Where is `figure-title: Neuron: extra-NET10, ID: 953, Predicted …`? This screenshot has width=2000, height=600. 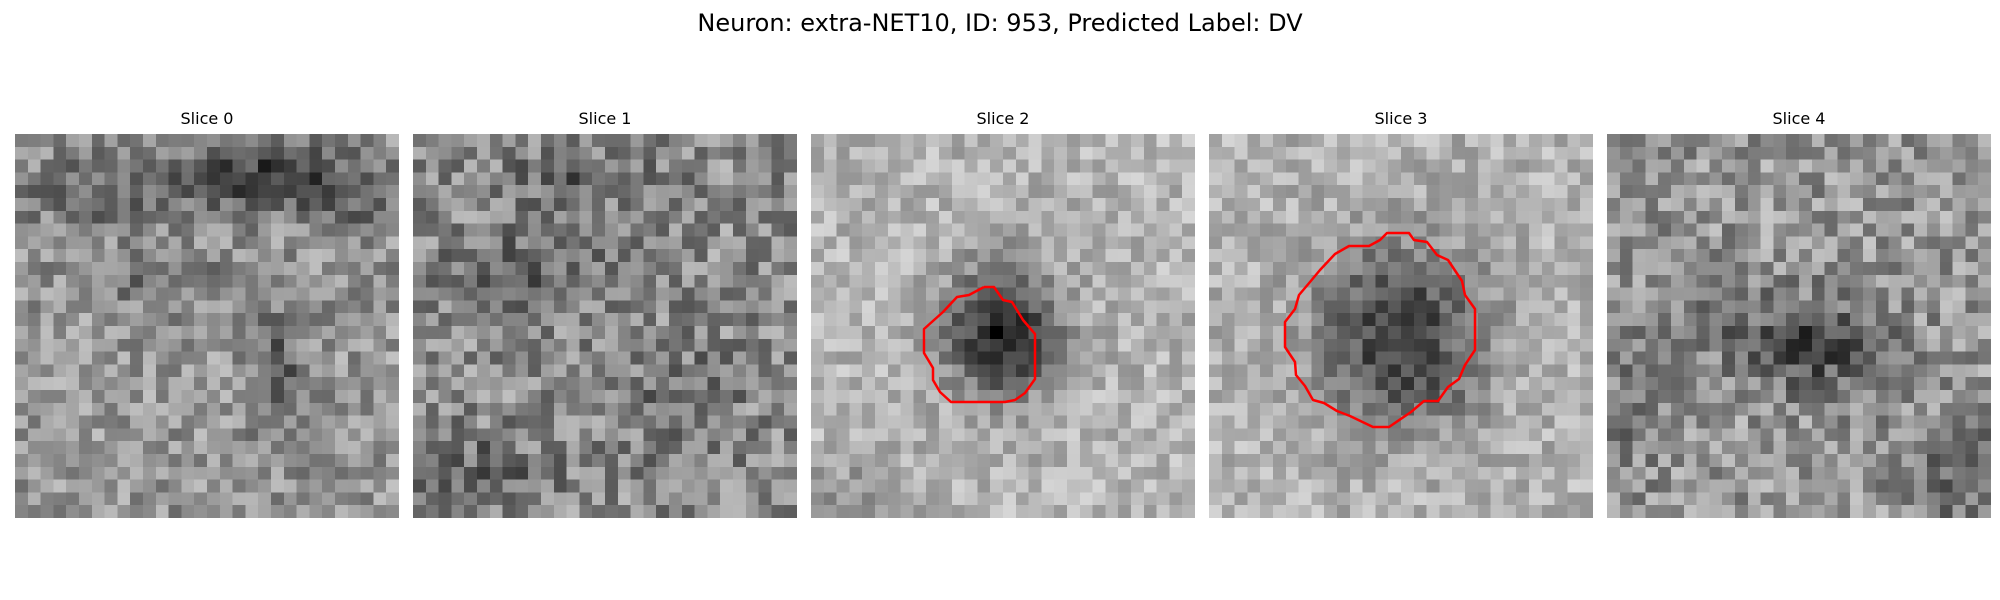
figure-title: Neuron: extra-NET10, ID: 953, Predicted … is located at coordinates (1000, 23).